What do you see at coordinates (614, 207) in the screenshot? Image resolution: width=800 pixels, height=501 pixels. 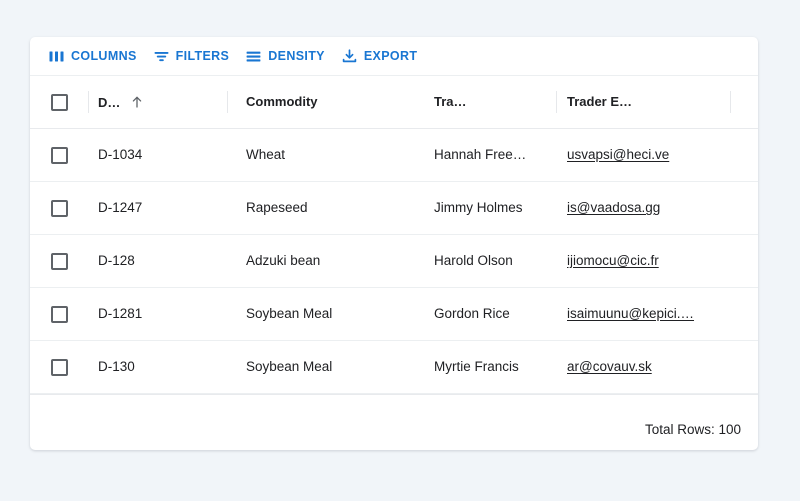 I see `cell-trader-email-link: is@vaadosa.gg` at bounding box center [614, 207].